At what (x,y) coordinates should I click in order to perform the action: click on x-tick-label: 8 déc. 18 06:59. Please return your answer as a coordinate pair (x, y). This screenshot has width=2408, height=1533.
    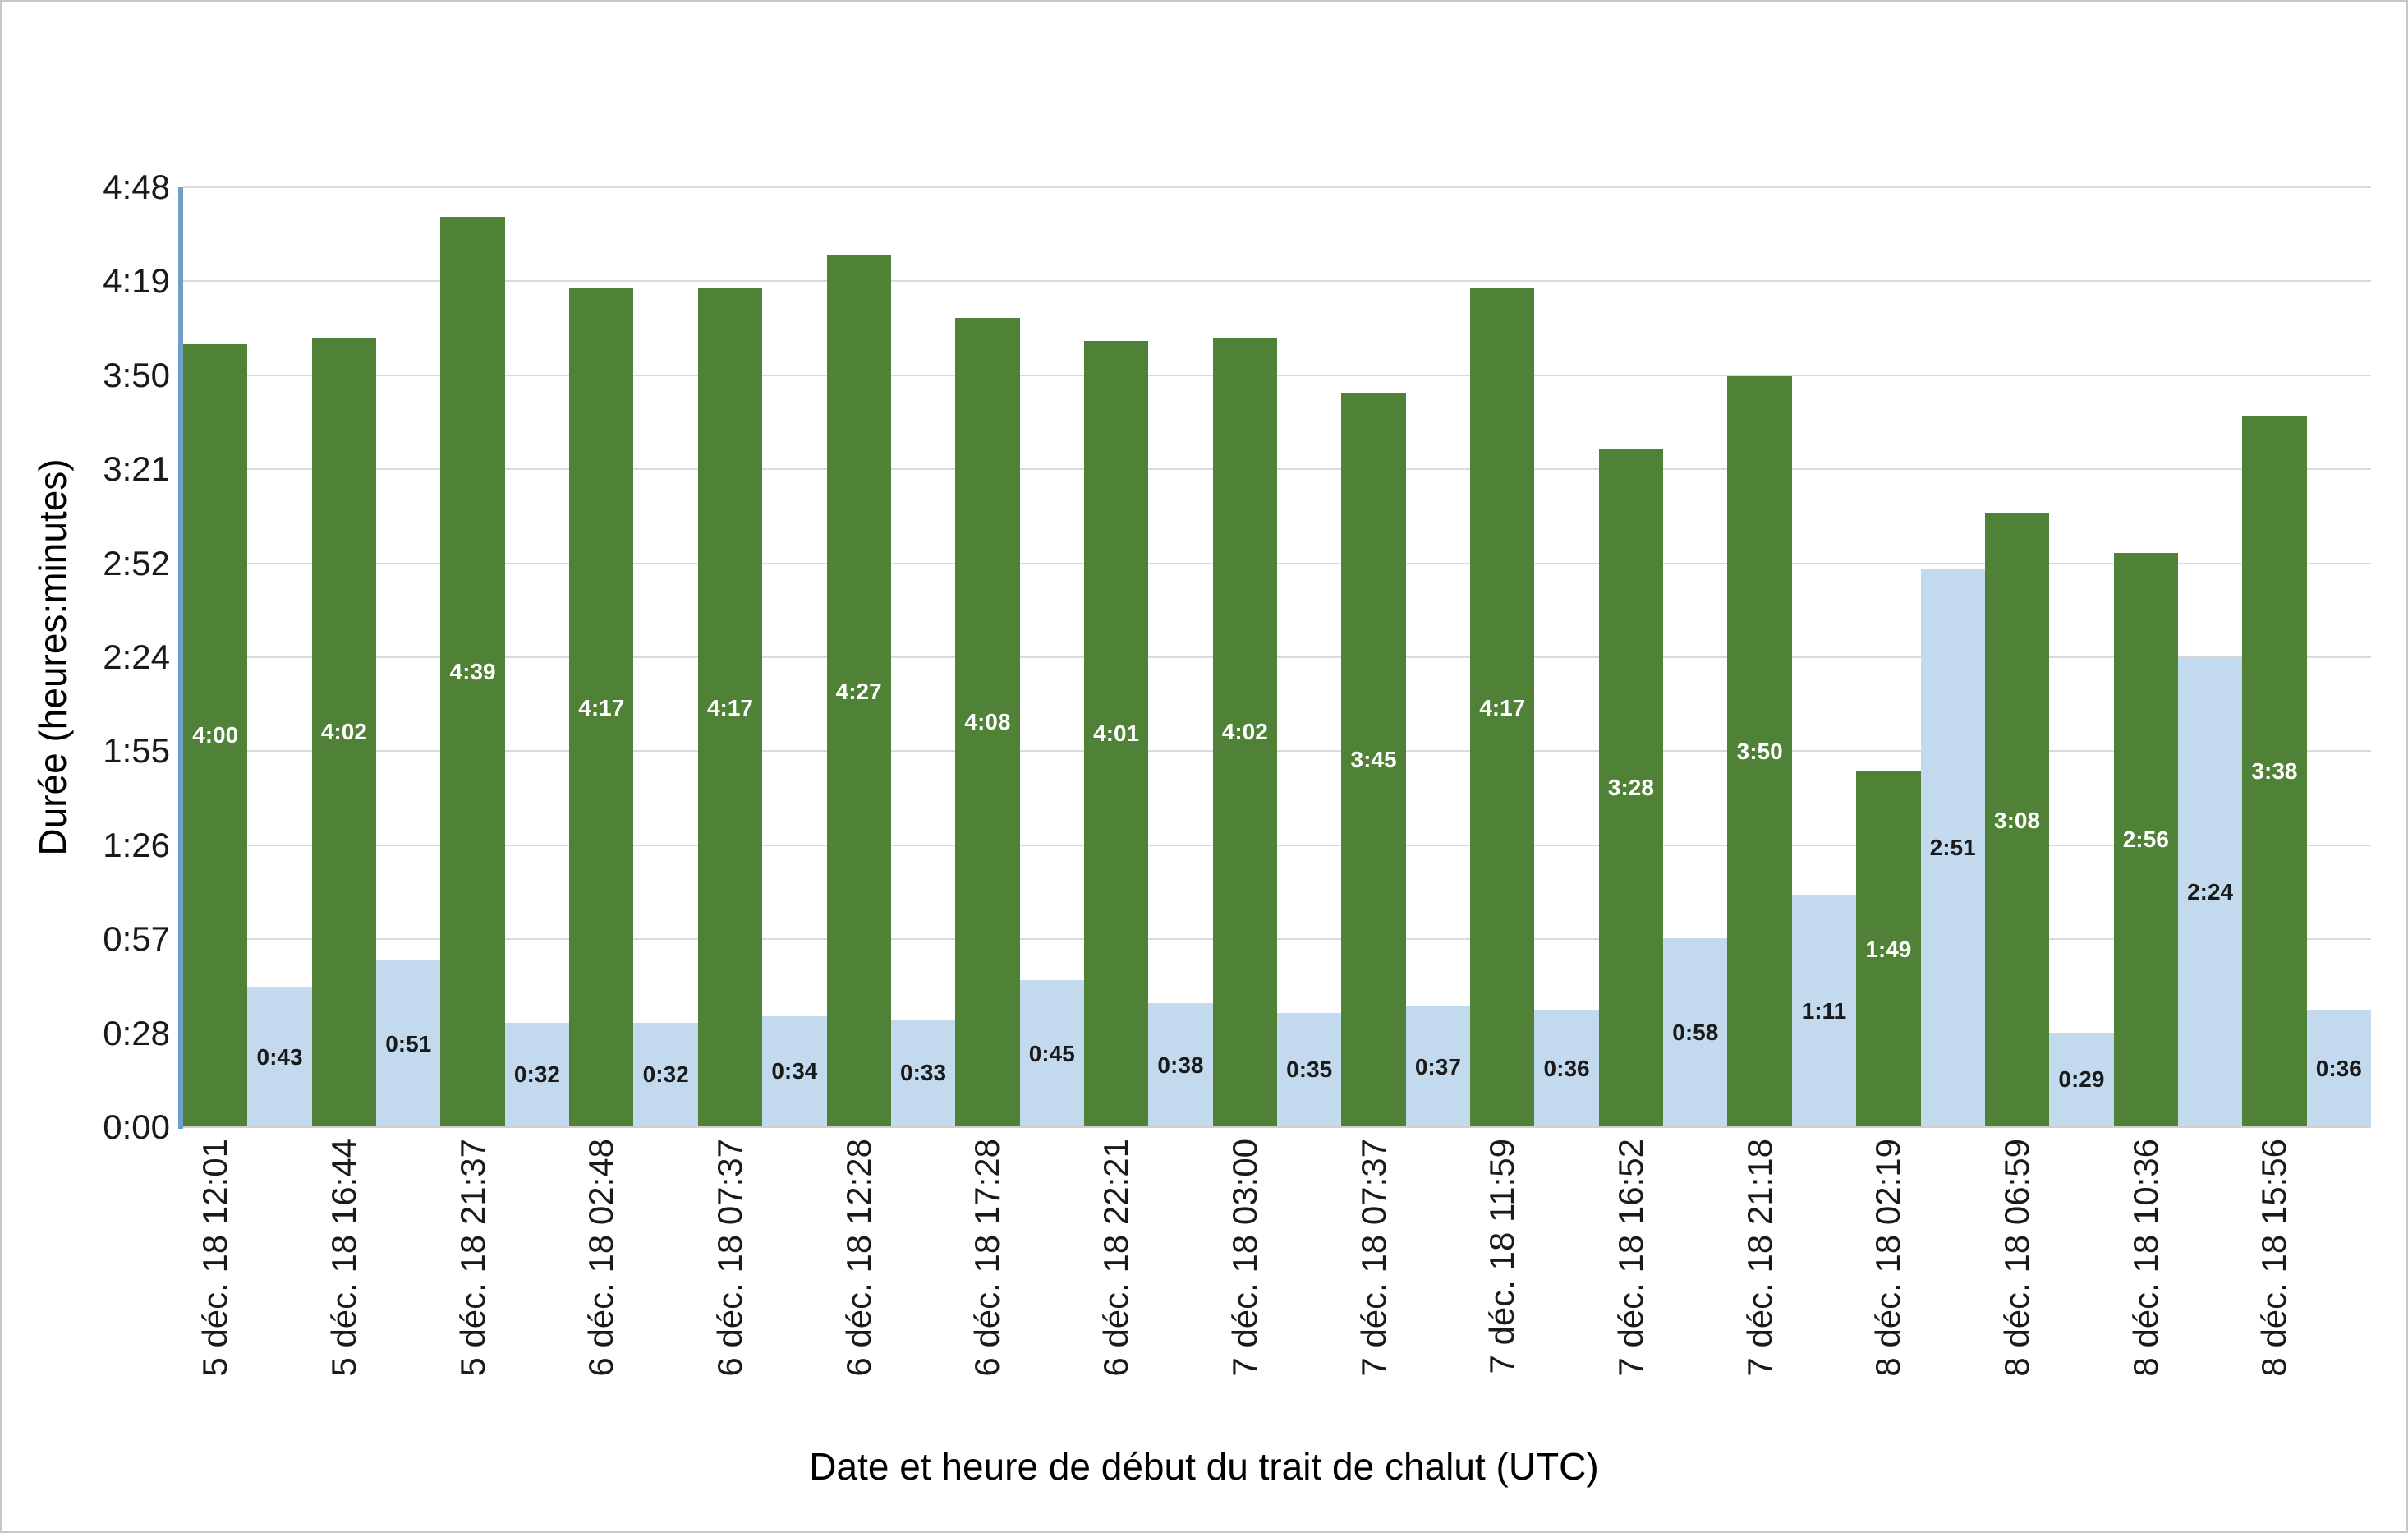
    Looking at the image, I should click on (2017, 1258).